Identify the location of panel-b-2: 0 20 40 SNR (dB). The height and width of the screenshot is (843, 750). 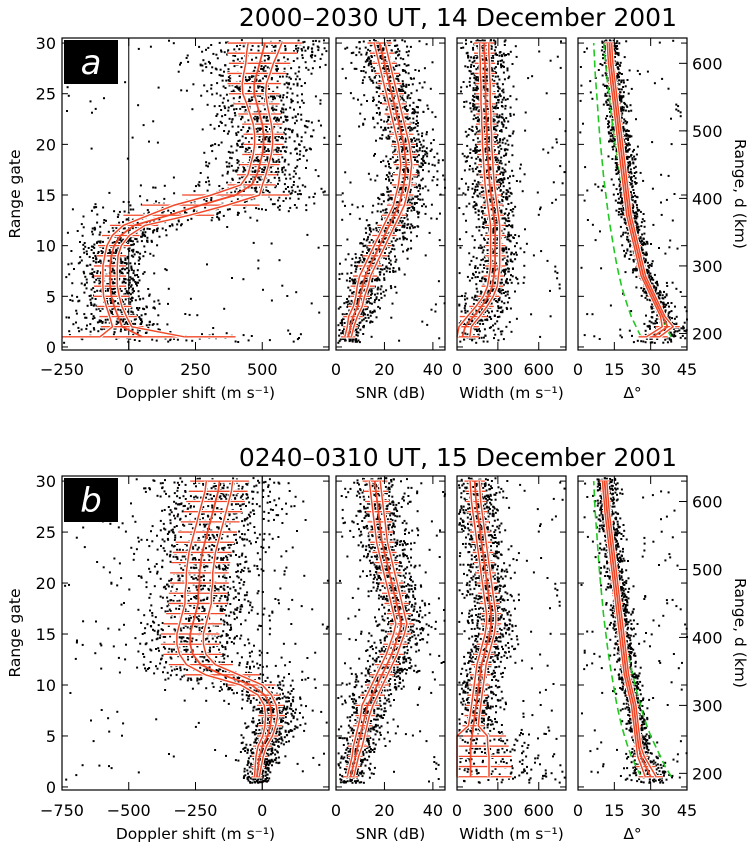
(388, 659).